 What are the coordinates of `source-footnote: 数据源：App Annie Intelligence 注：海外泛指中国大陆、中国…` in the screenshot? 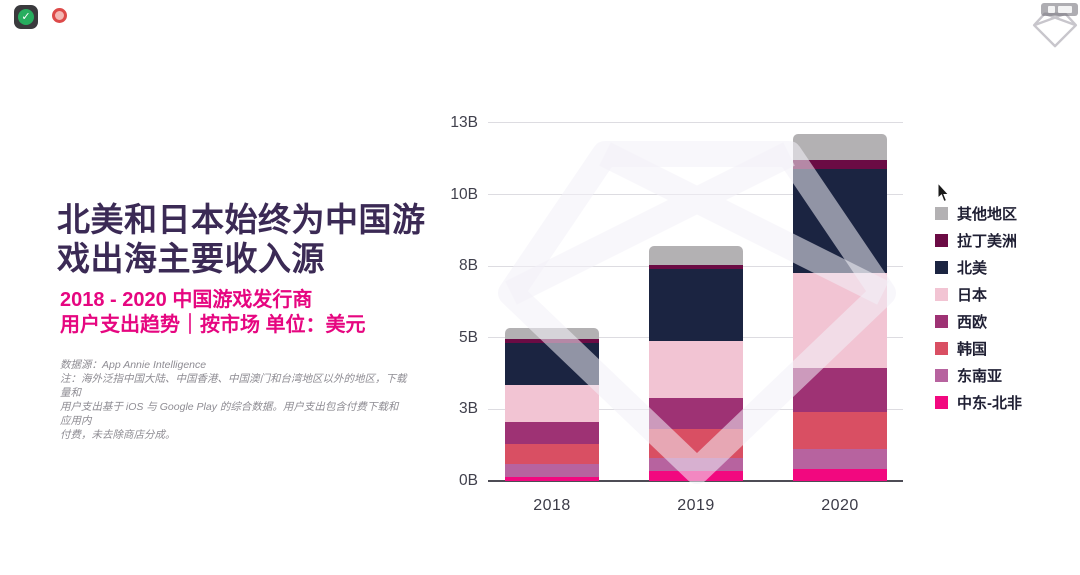 It's located at (233, 400).